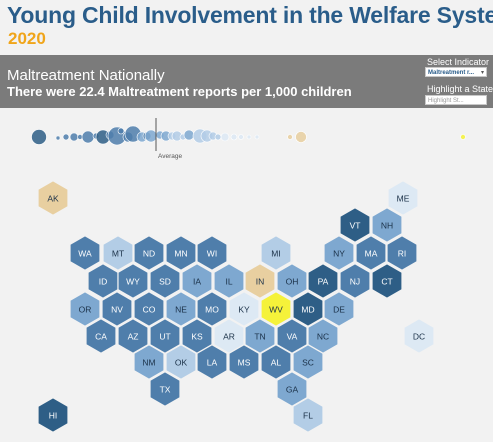 The image size is (493, 442). I want to click on state-hex-ut: UT, so click(165, 336).